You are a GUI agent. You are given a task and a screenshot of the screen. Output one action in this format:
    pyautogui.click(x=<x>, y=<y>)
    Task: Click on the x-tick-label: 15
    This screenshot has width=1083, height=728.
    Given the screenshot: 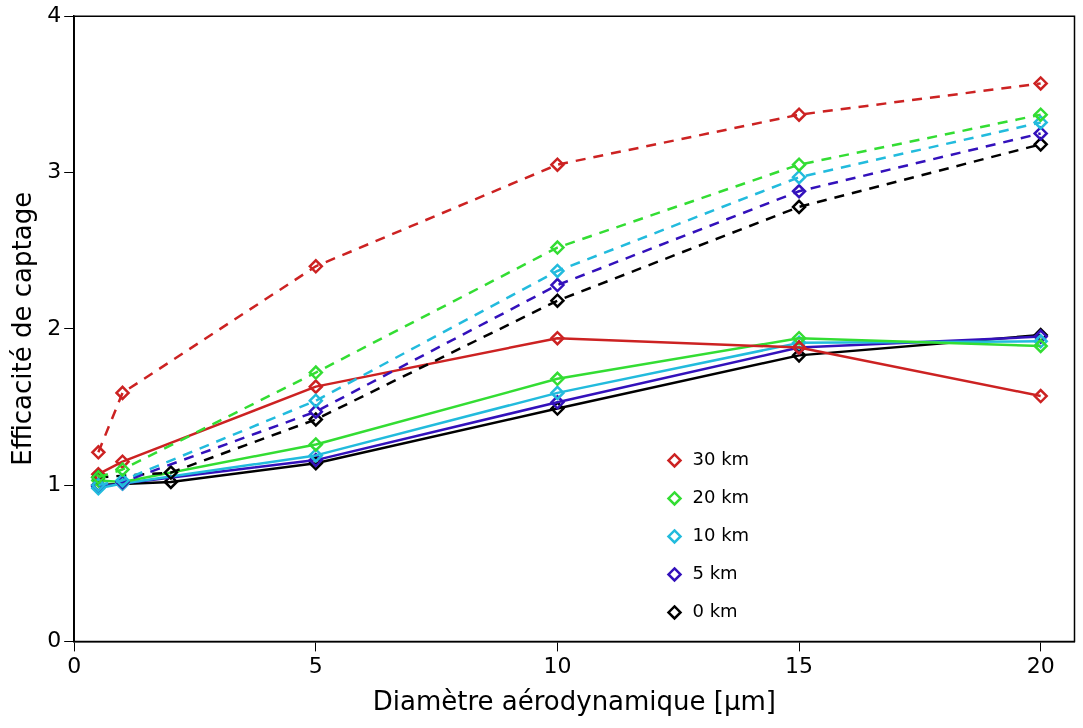 What is the action you would take?
    pyautogui.click(x=799, y=666)
    